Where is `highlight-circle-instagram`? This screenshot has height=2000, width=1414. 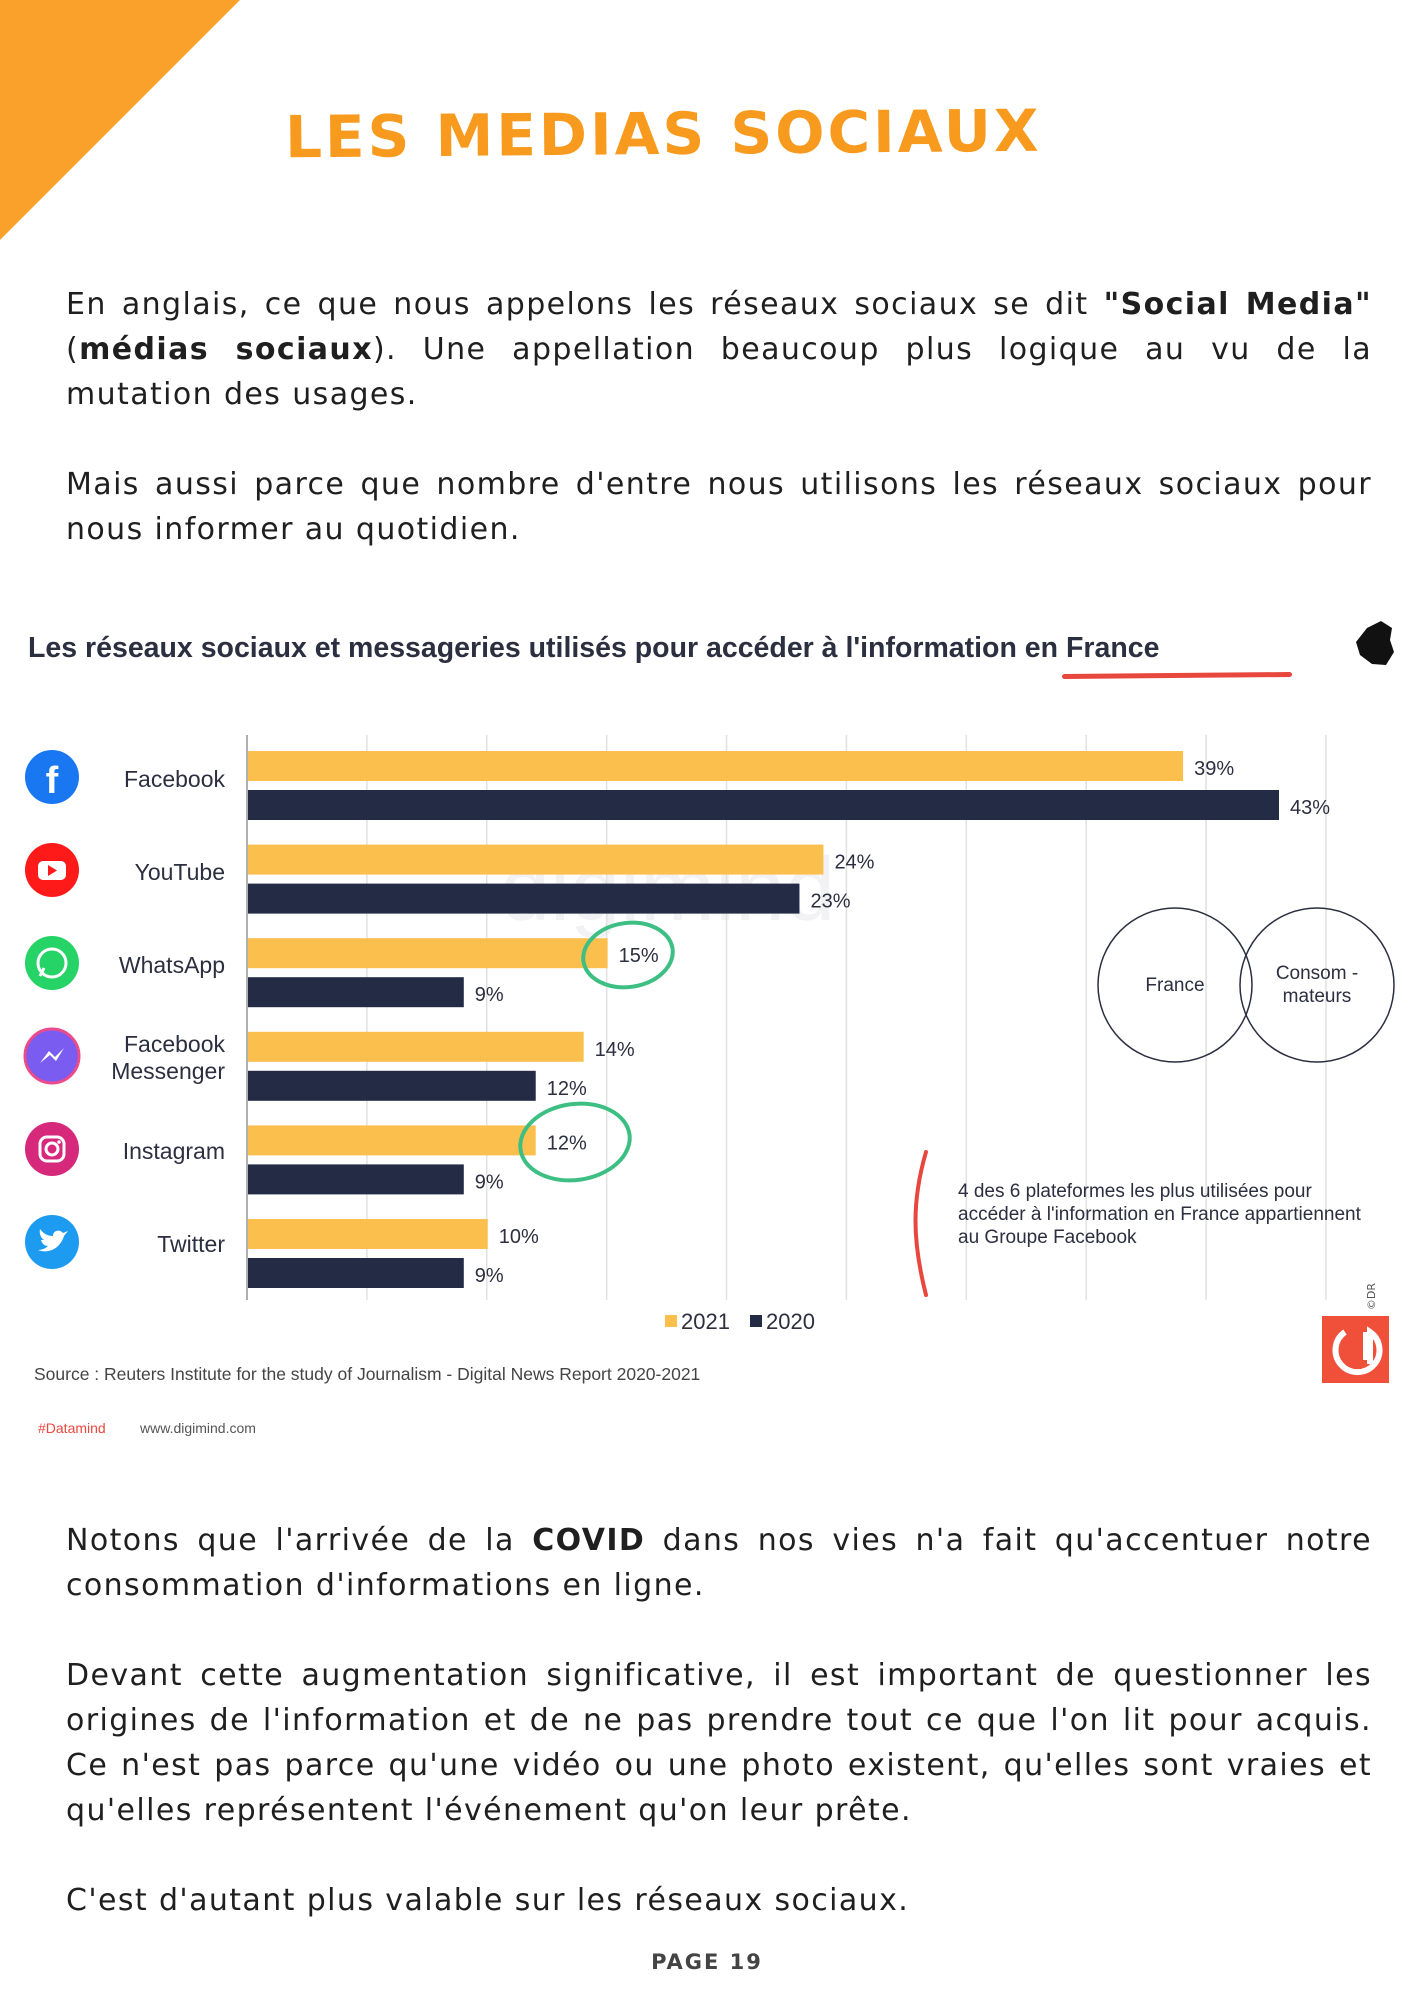 highlight-circle-instagram is located at coordinates (575, 1142).